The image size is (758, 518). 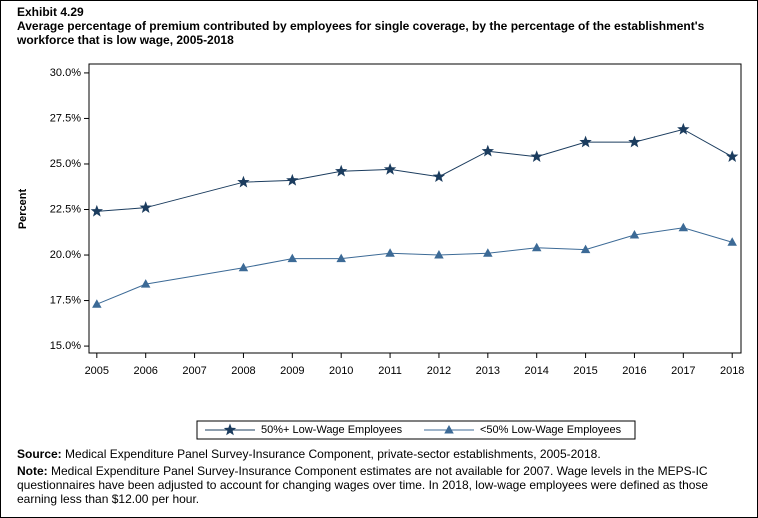 I want to click on x-tick-label: 2010, so click(x=341, y=371).